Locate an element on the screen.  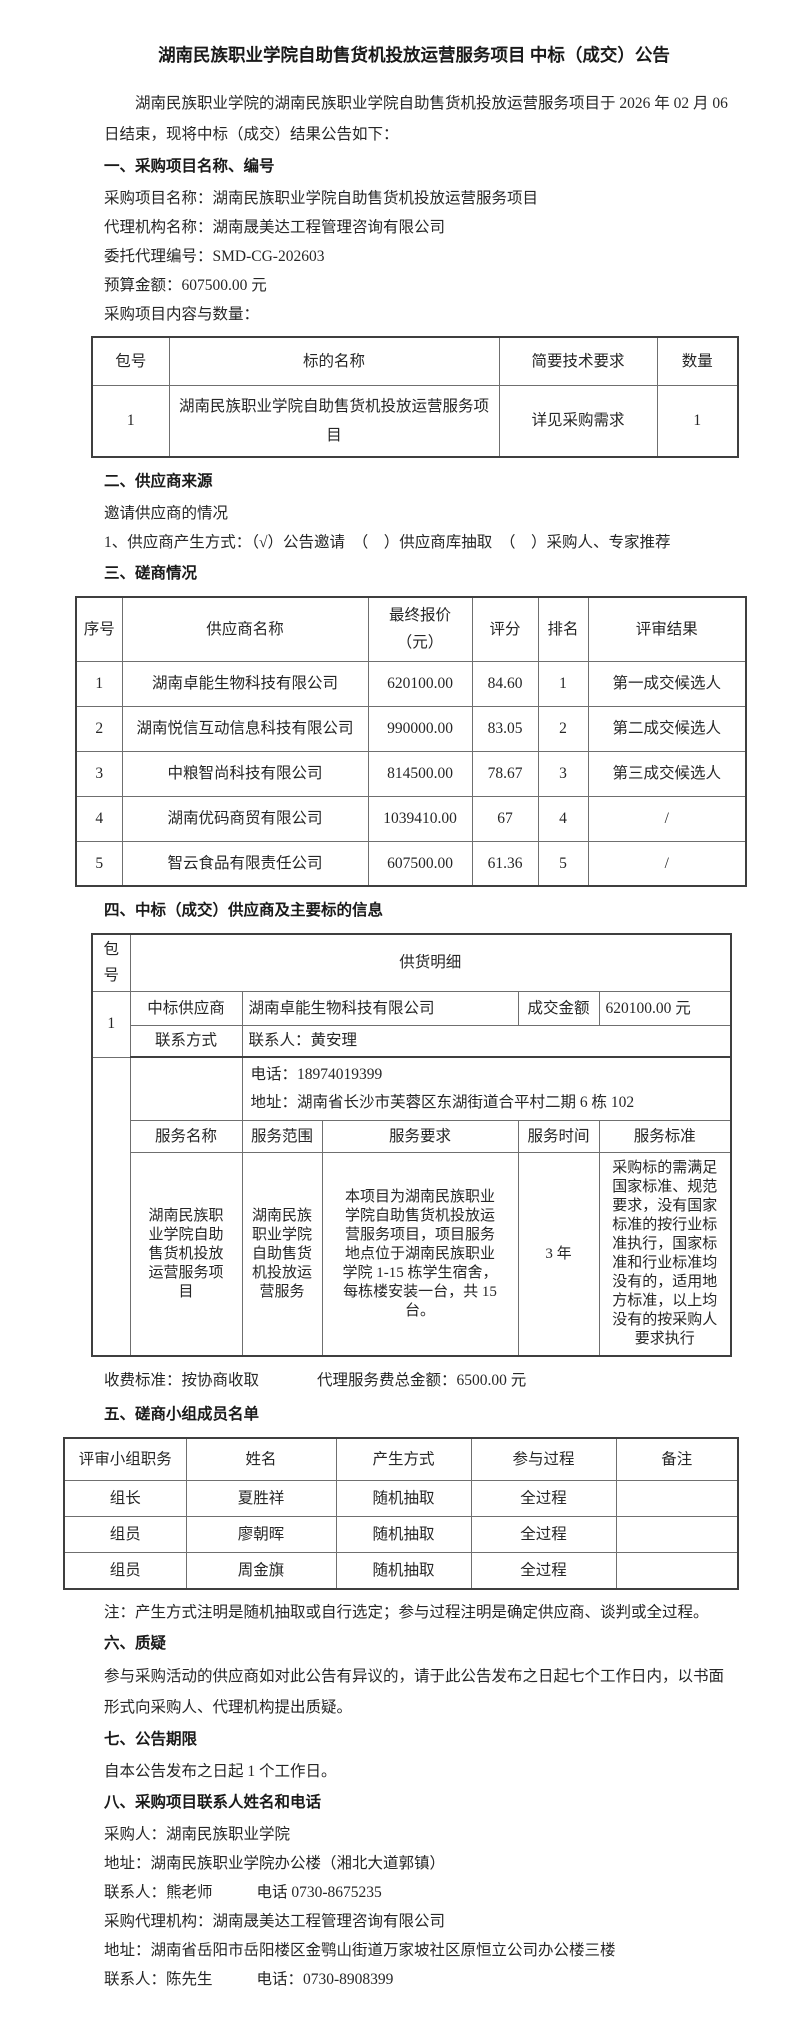
winner-label-cell: 中标供应商 is located at coordinates (186, 1008).